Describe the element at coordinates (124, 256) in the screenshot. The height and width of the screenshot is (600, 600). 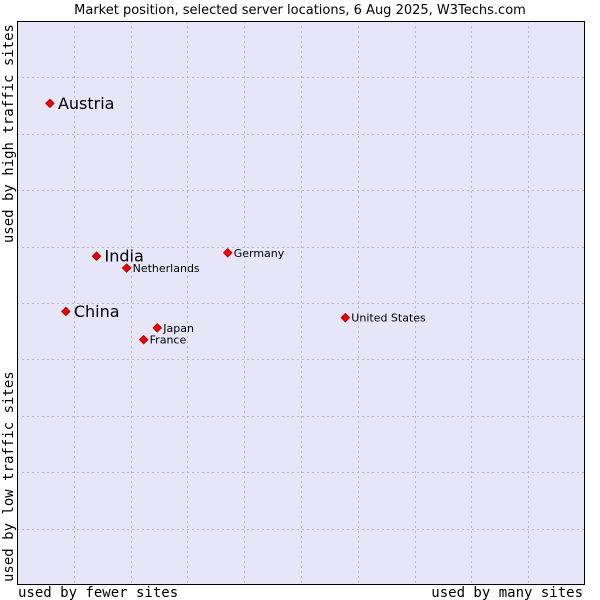
I see `point-label-india: India` at that location.